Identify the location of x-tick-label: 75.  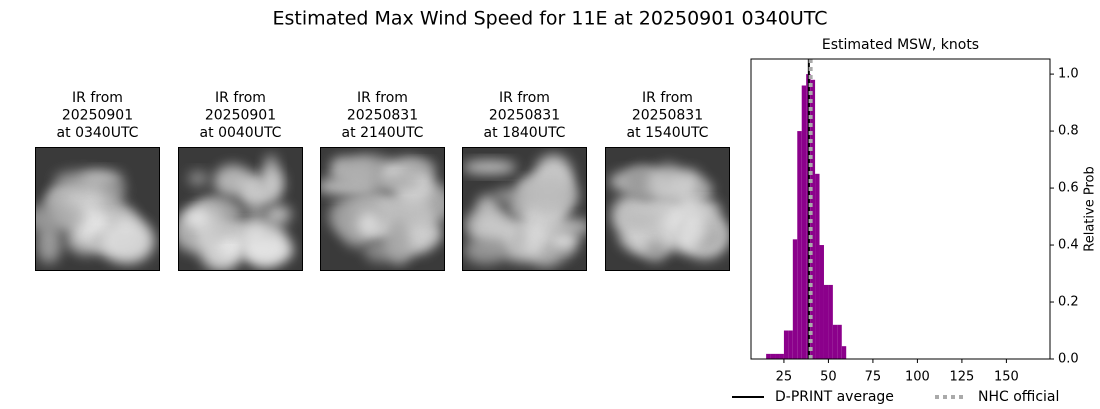
(873, 377).